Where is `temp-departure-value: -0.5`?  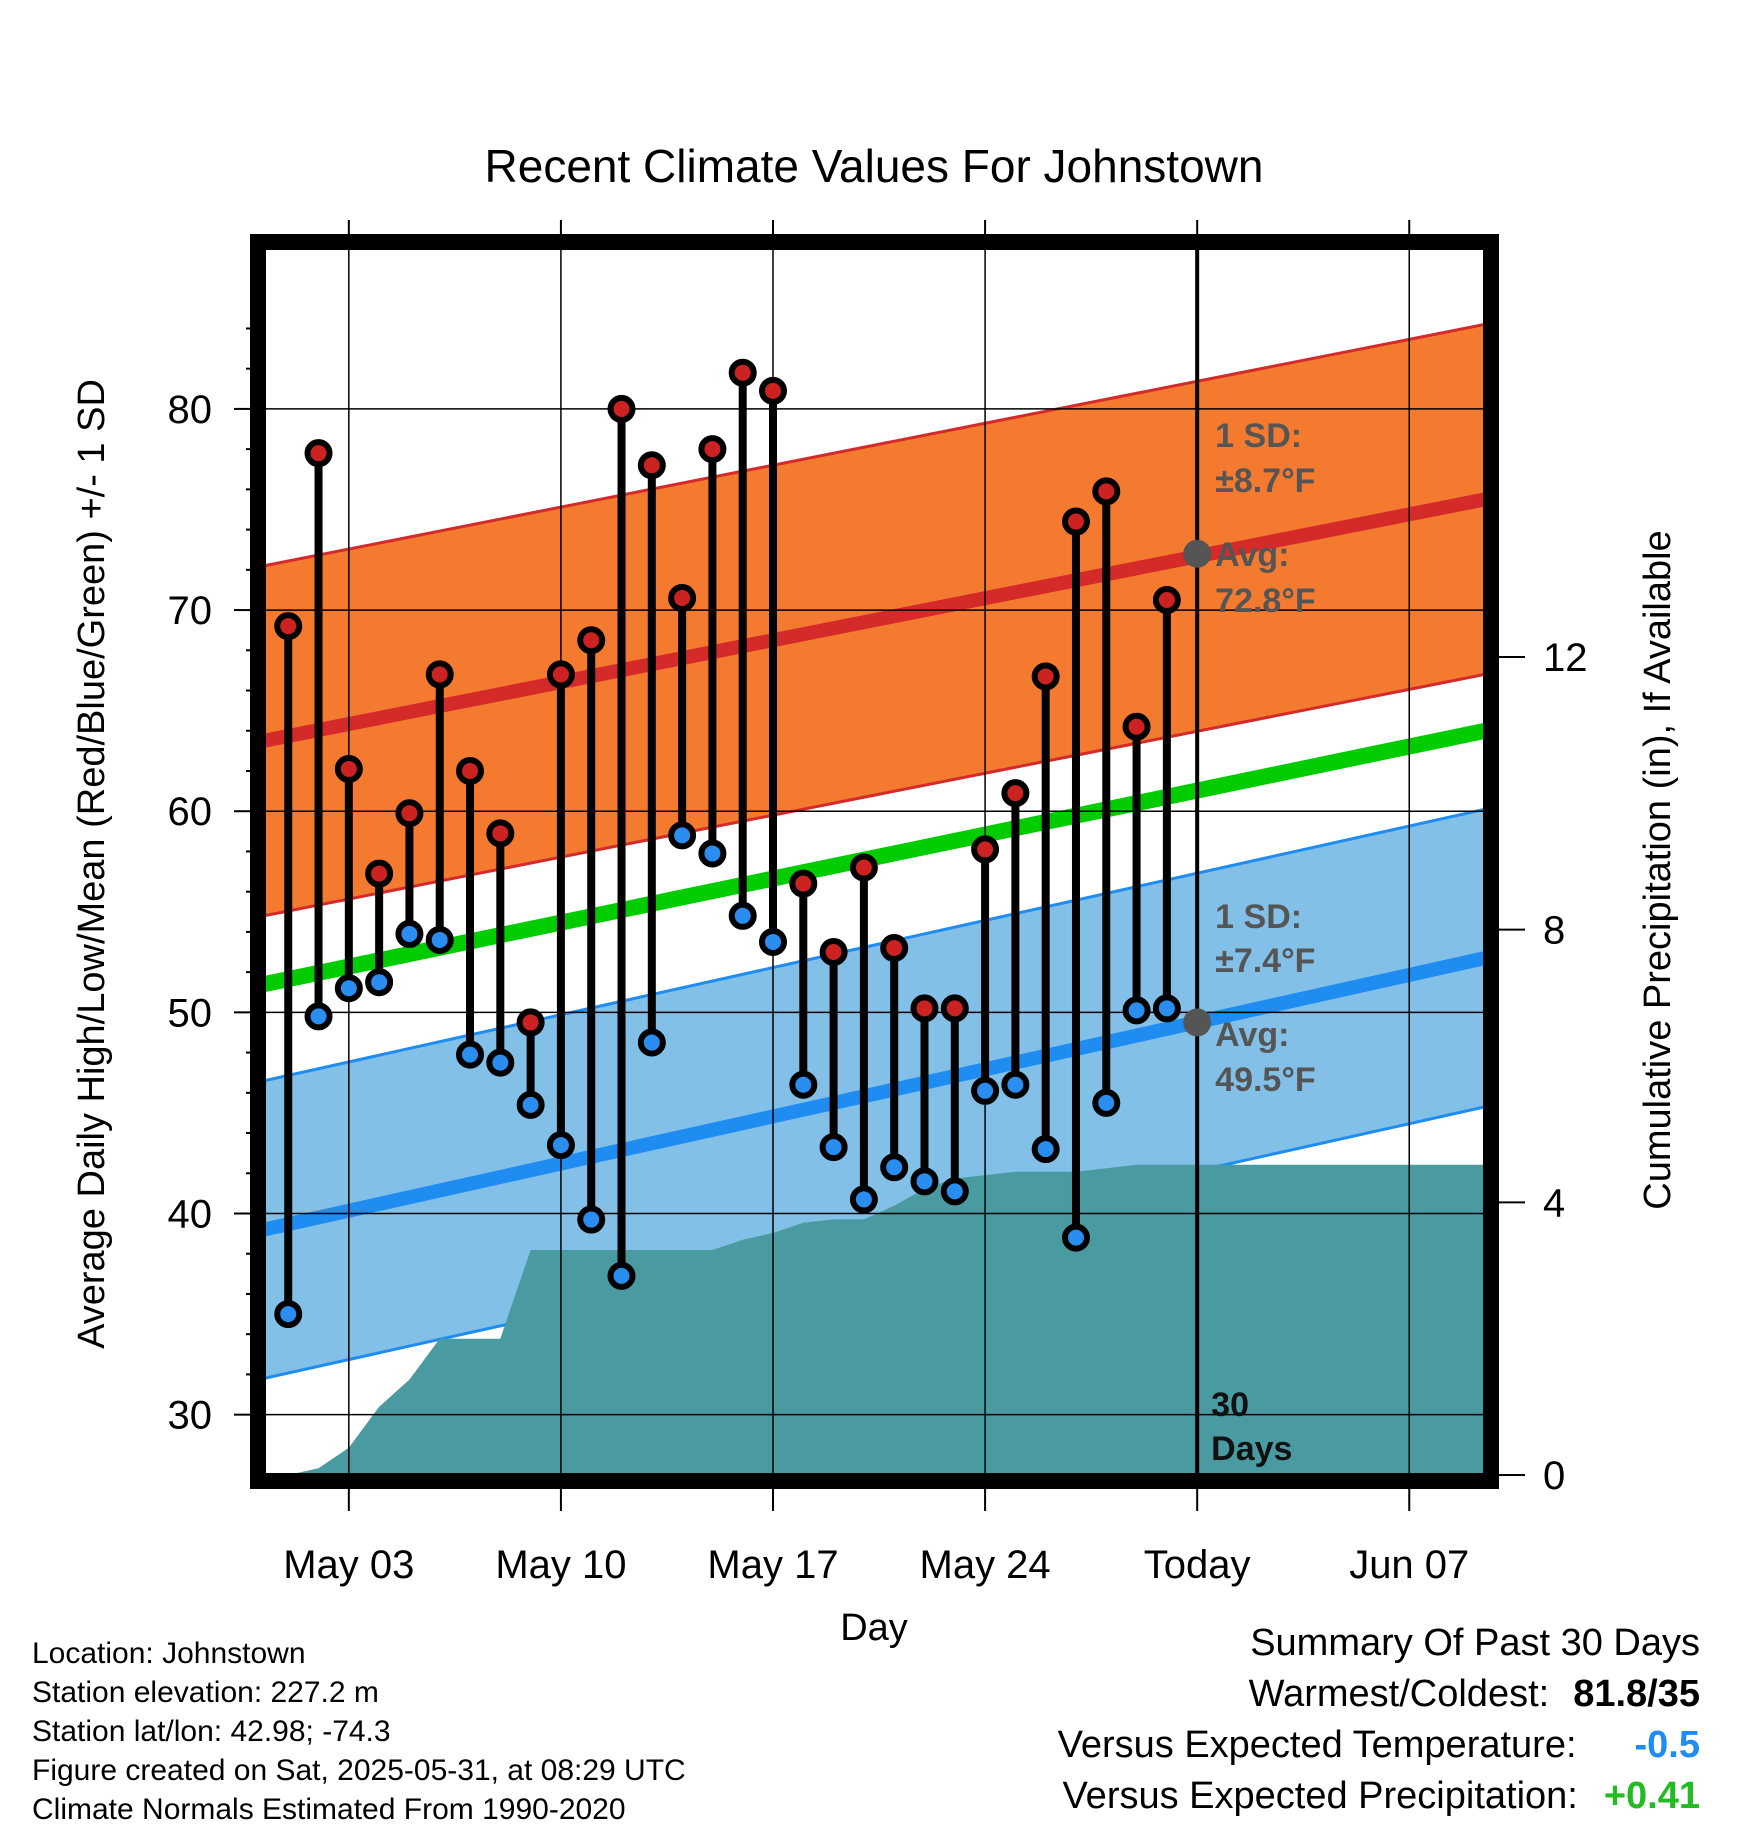 temp-departure-value: -0.5 is located at coordinates (1667, 1745).